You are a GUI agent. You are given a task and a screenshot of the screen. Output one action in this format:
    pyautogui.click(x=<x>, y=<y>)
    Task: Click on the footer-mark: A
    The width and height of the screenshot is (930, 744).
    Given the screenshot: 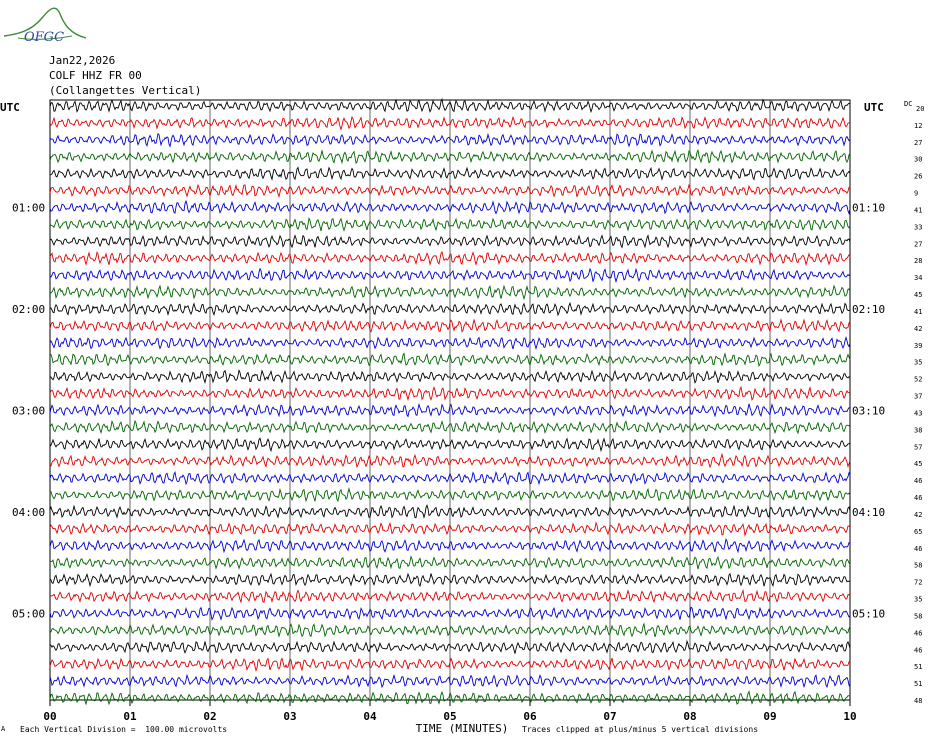 What is the action you would take?
    pyautogui.click(x=3, y=729)
    